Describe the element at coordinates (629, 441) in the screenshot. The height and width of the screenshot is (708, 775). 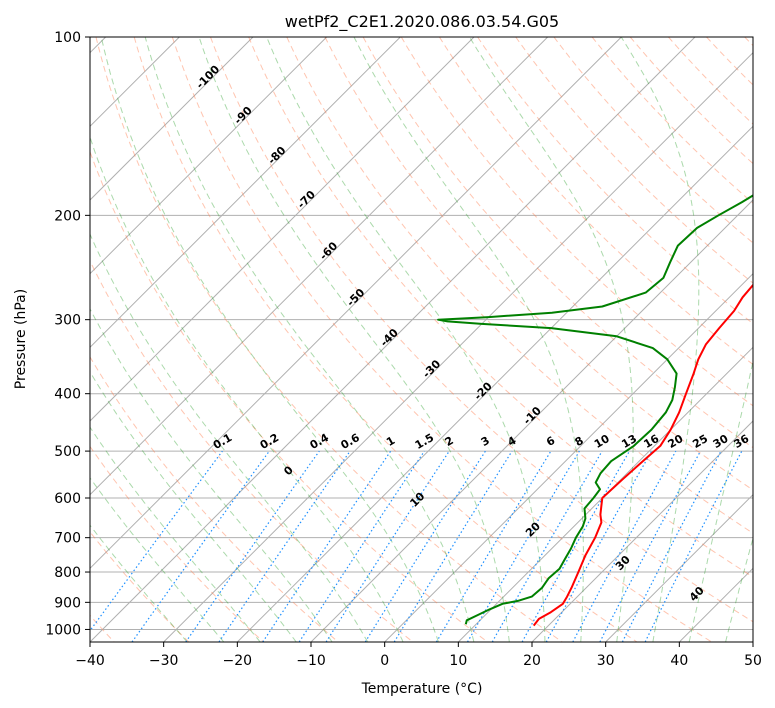
I see `mixing-ratio-label: 13` at that location.